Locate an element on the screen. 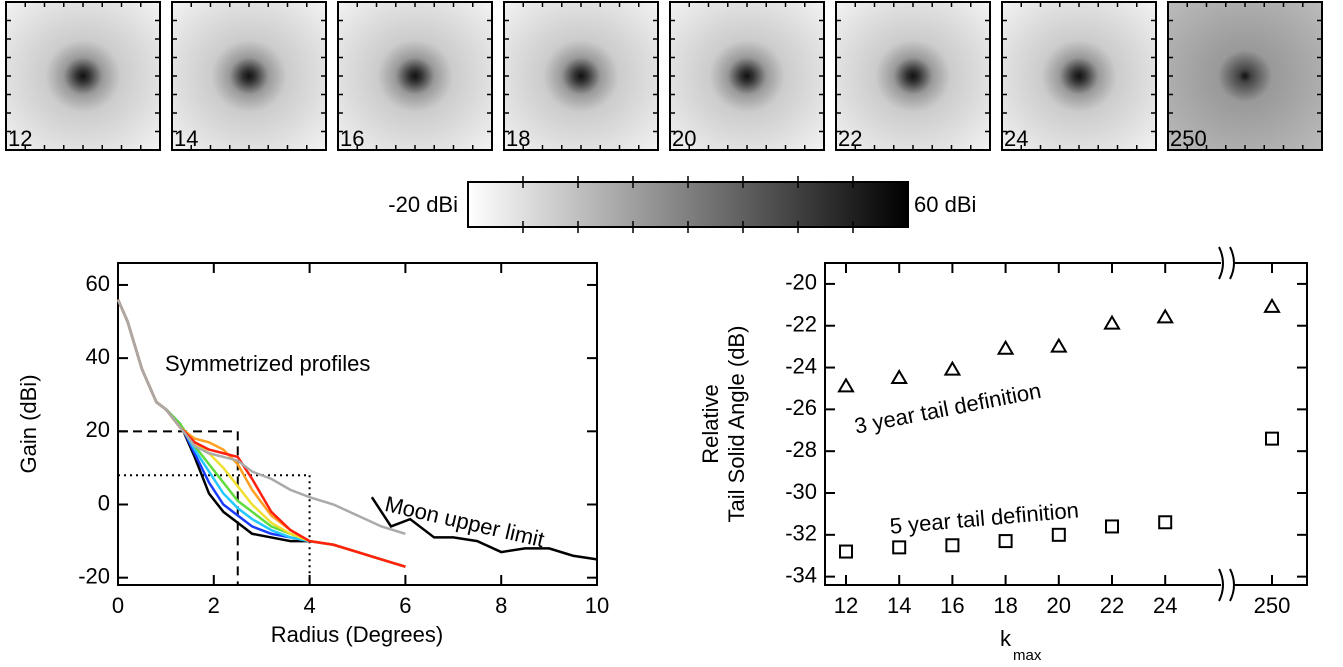  x-tick-label: 20 is located at coordinates (1059, 605).